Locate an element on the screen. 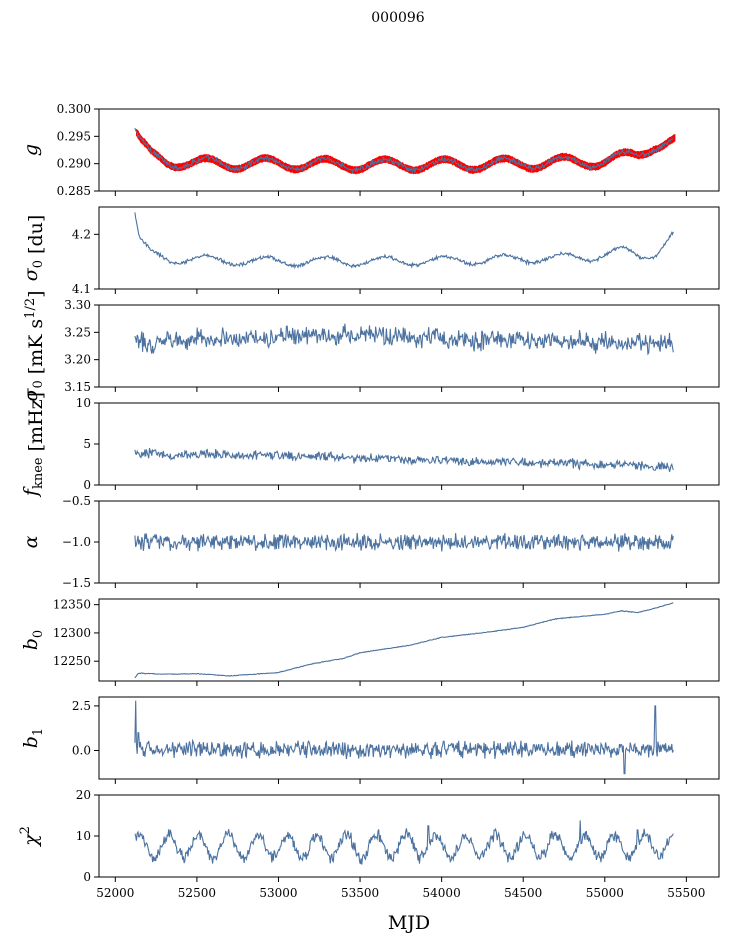 The height and width of the screenshot is (944, 729). series-alpha is located at coordinates (404, 542).